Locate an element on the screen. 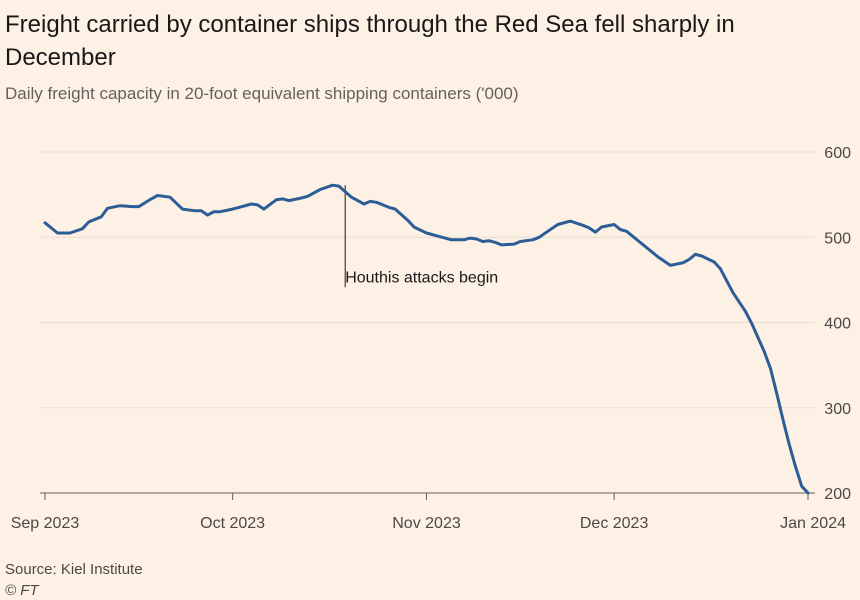  x-tick-label-4: Jan 2024 is located at coordinates (813, 523).